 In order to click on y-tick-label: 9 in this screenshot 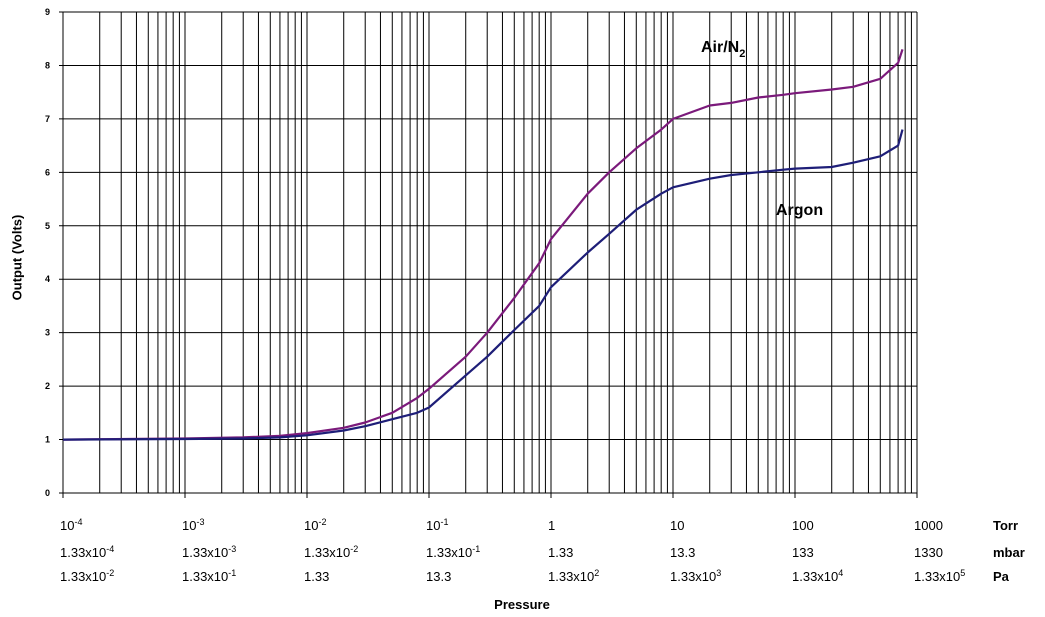, I will do `click(47, 12)`.